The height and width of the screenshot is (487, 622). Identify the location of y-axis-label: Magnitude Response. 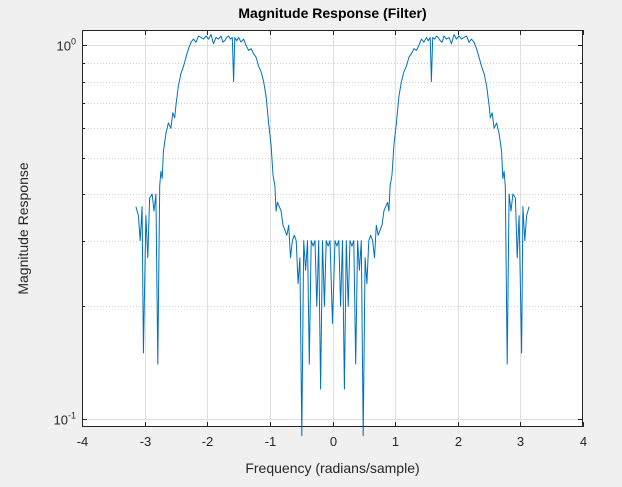
(23, 228).